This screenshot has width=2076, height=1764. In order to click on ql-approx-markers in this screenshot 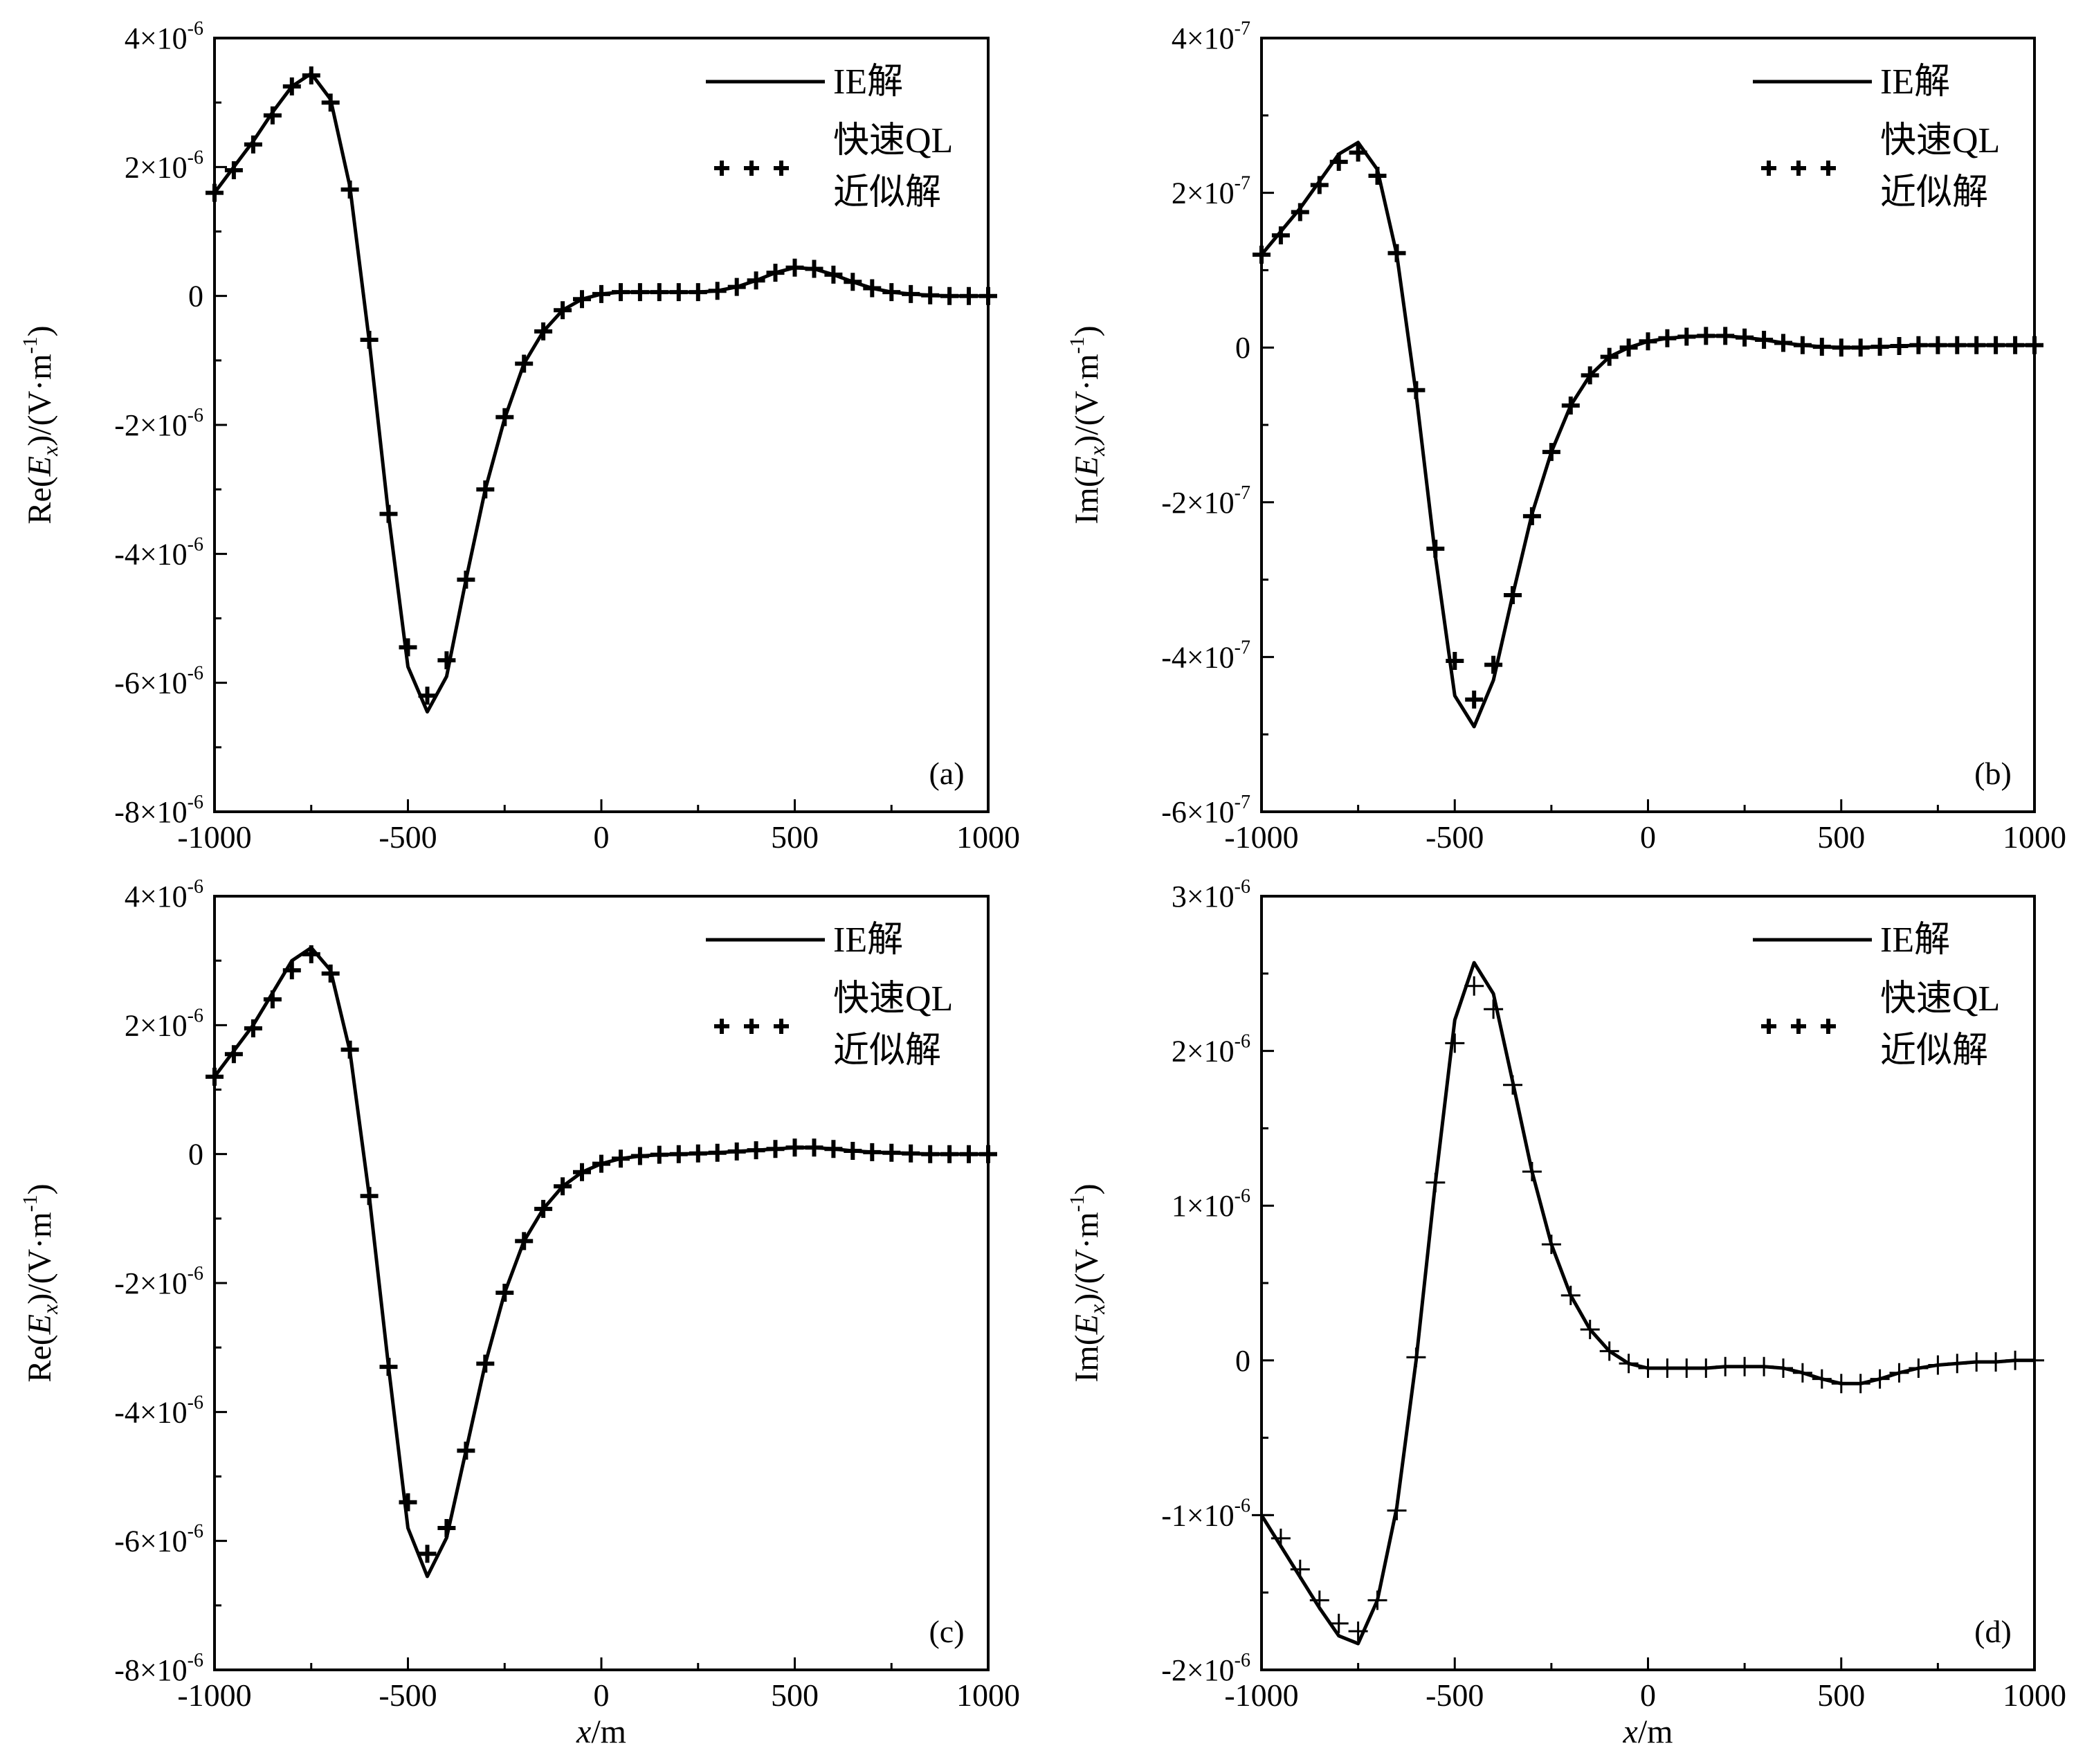, I will do `click(601, 1254)`.